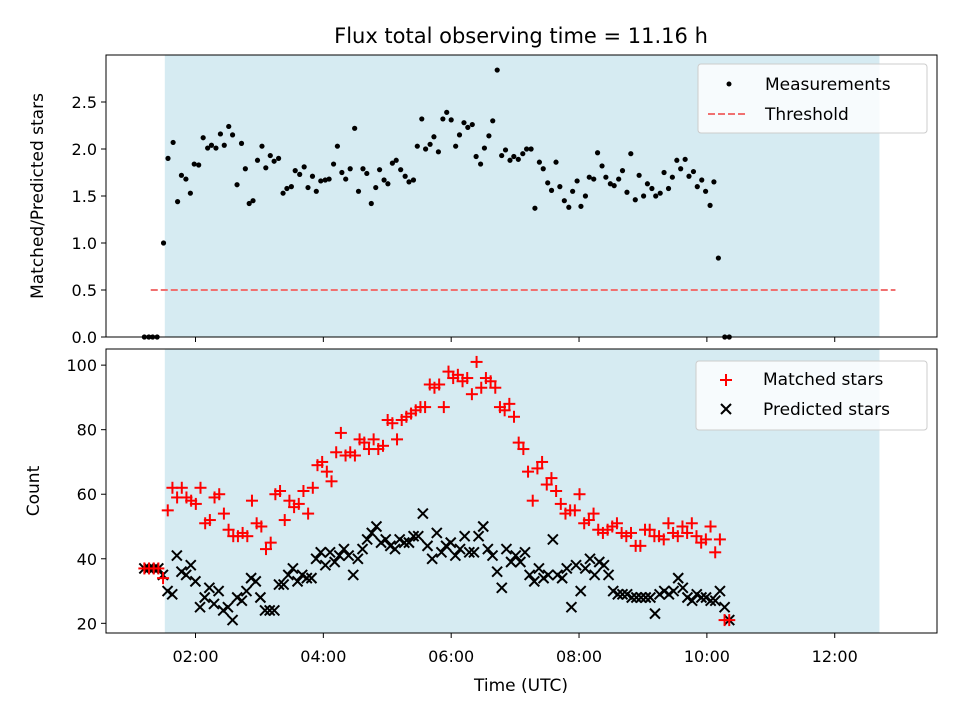  Describe the element at coordinates (38, 196) in the screenshot. I see `ratio-y-axis-label: Matched/Predicted stars` at that location.